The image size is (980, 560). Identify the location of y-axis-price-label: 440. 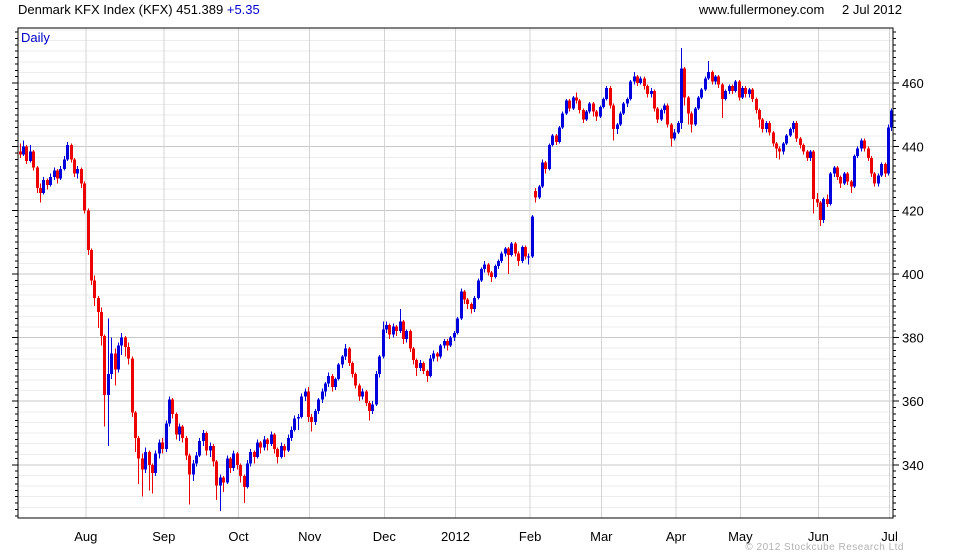
(913, 147).